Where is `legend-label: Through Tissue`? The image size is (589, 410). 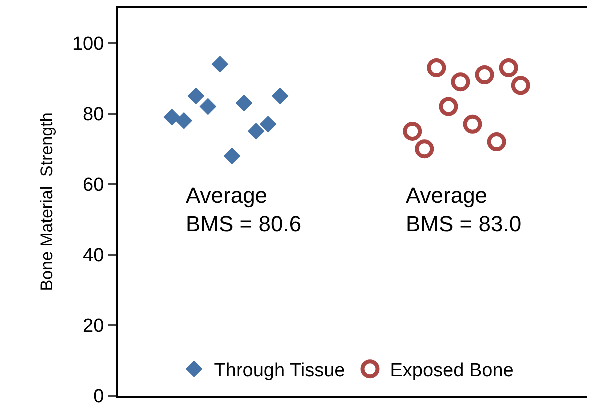
legend-label: Through Tissue is located at coordinates (280, 371).